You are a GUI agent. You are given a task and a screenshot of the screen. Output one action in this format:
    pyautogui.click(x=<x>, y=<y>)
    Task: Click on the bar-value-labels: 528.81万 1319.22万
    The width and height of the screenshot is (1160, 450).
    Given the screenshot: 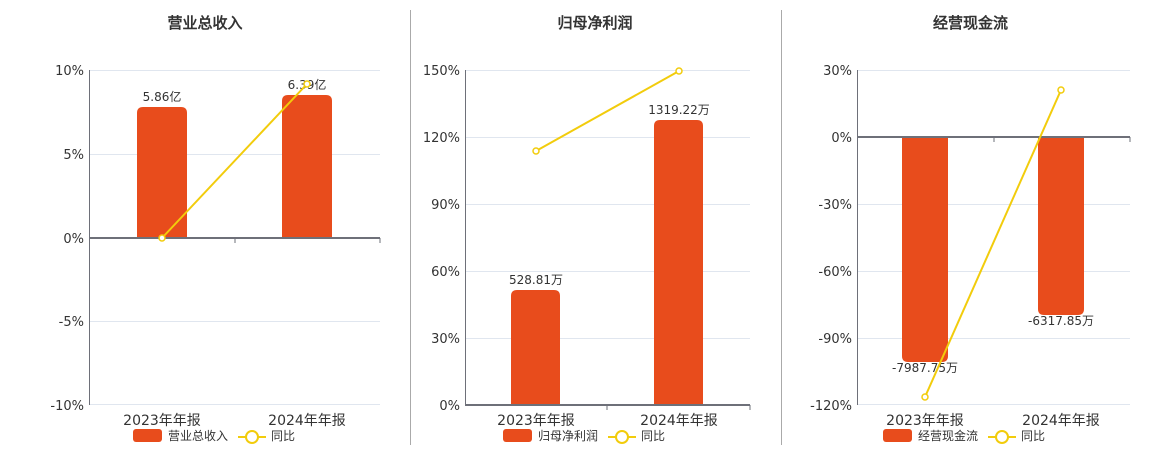 What is the action you would take?
    pyautogui.click(x=609, y=195)
    